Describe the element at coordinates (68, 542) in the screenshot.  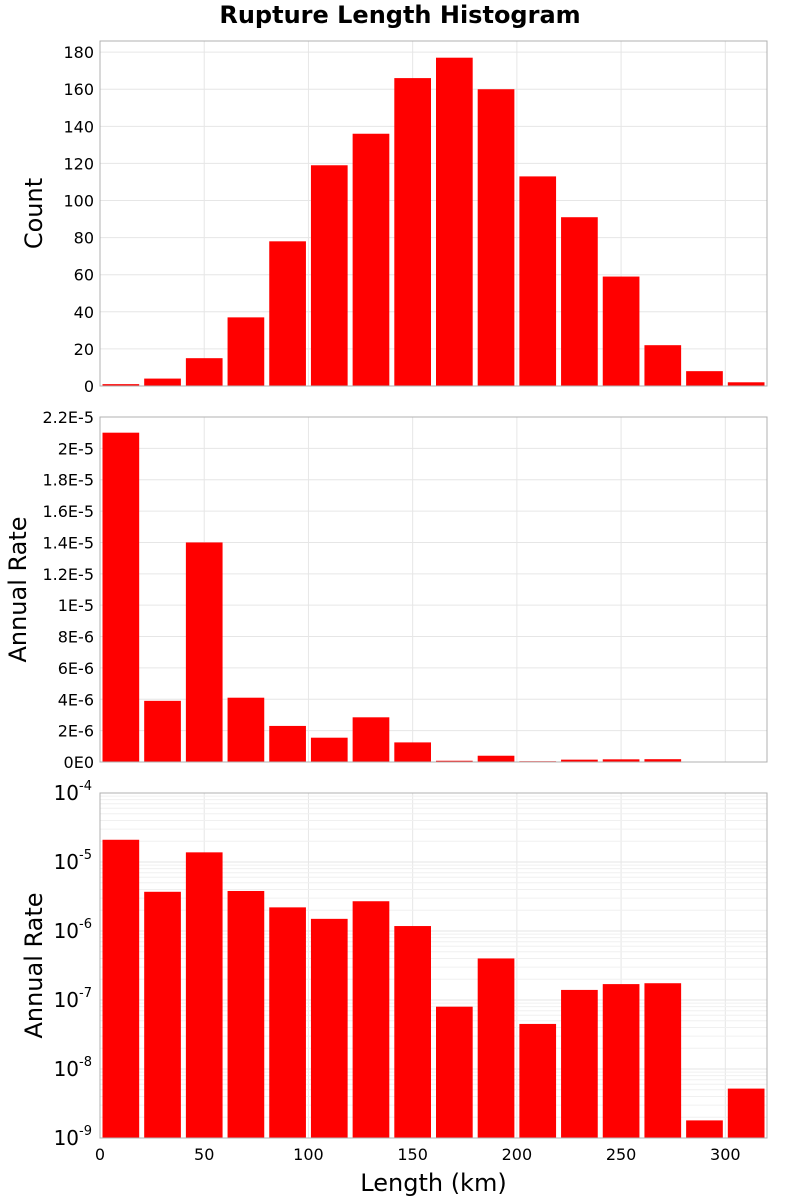
I see `y-tick-label: 1.4E-5` at that location.